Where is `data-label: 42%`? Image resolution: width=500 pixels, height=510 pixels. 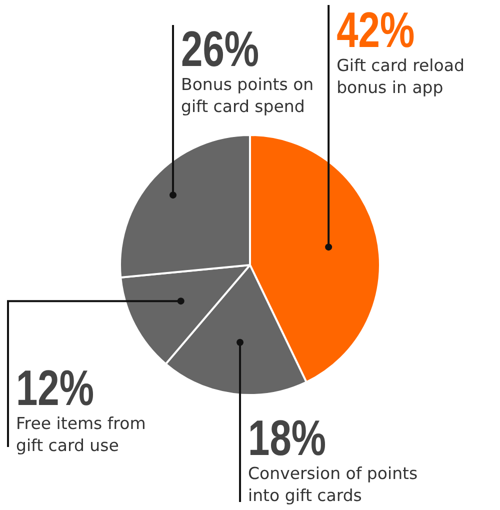 data-label: 42% is located at coordinates (375, 29).